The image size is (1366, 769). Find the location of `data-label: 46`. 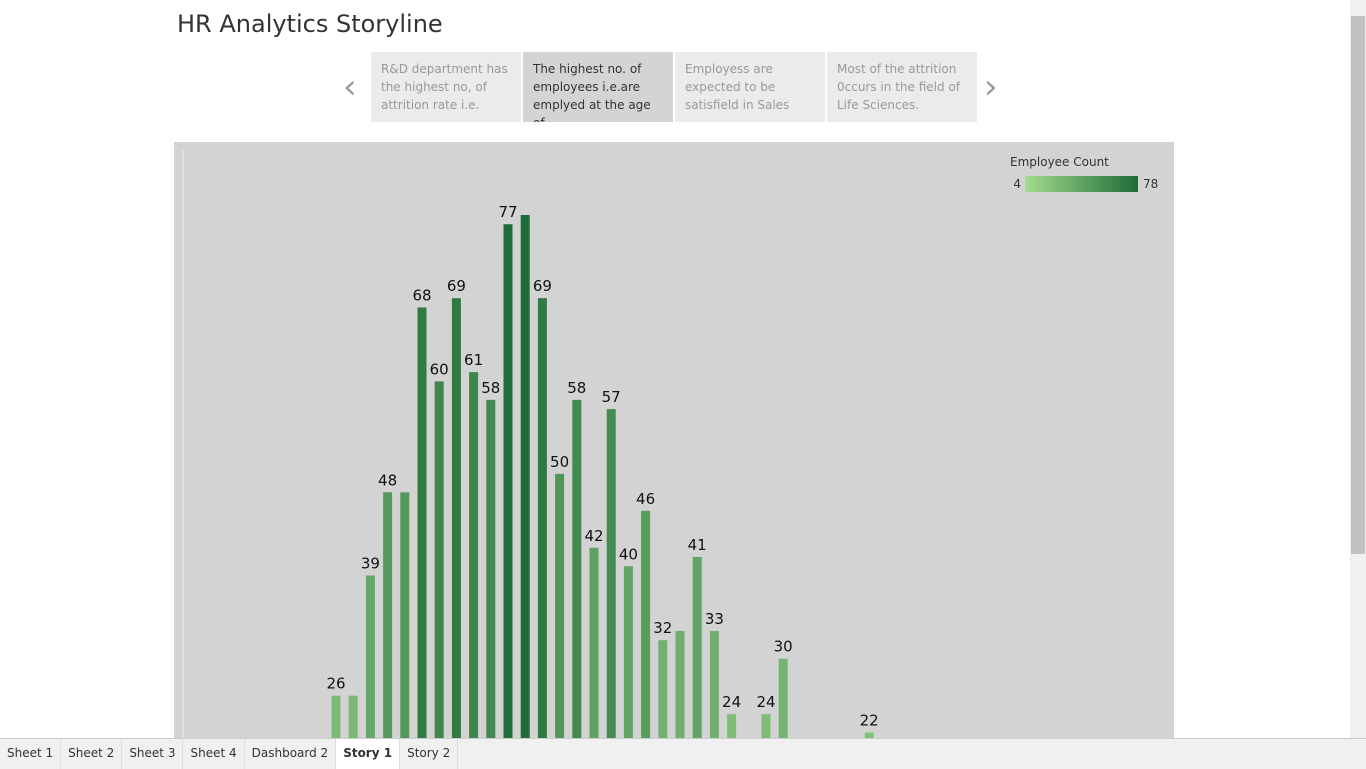

data-label: 46 is located at coordinates (645, 499).